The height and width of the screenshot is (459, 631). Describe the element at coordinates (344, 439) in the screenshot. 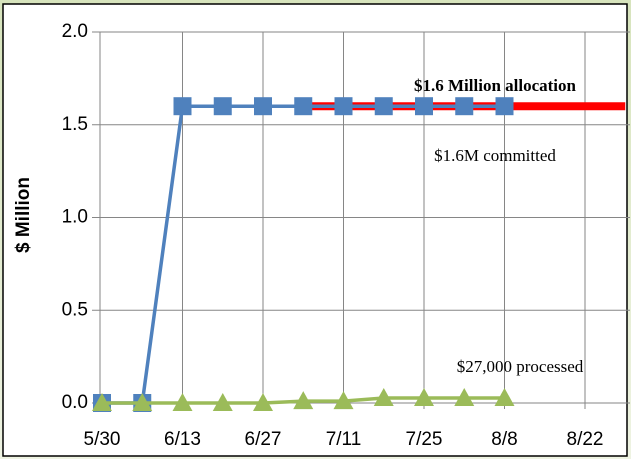

I see `x-tick-label: 7/11` at that location.